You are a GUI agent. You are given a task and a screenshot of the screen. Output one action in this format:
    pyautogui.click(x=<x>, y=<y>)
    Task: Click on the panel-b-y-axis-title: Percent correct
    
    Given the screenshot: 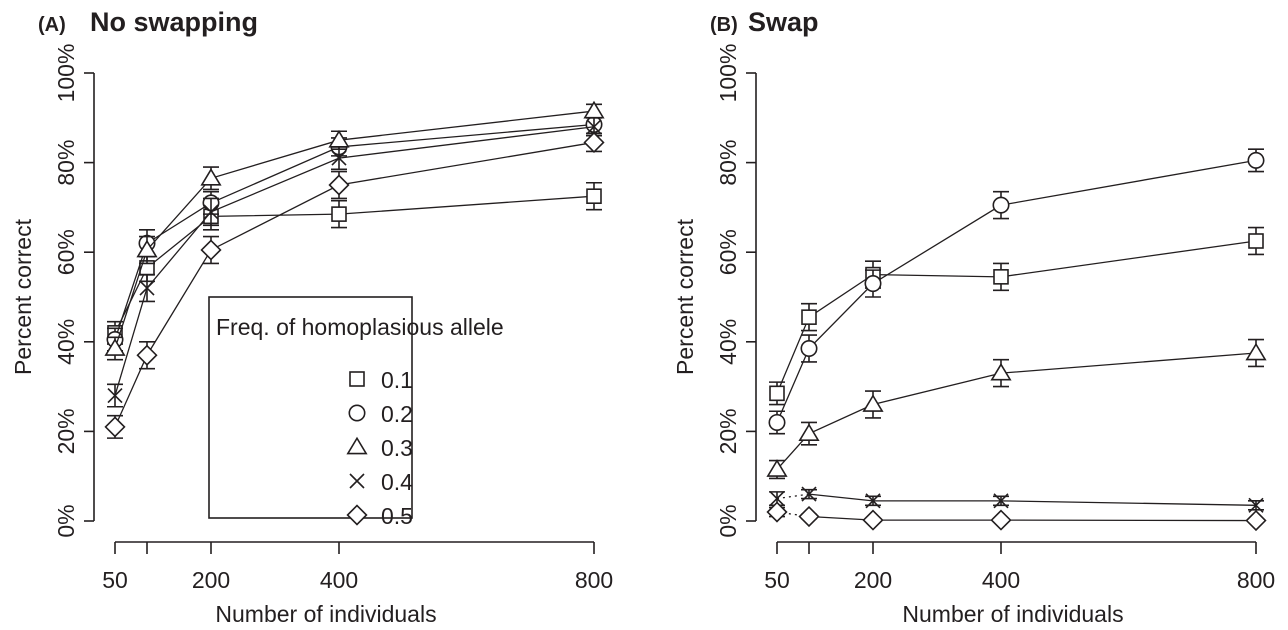 What is the action you would take?
    pyautogui.click(x=685, y=296)
    